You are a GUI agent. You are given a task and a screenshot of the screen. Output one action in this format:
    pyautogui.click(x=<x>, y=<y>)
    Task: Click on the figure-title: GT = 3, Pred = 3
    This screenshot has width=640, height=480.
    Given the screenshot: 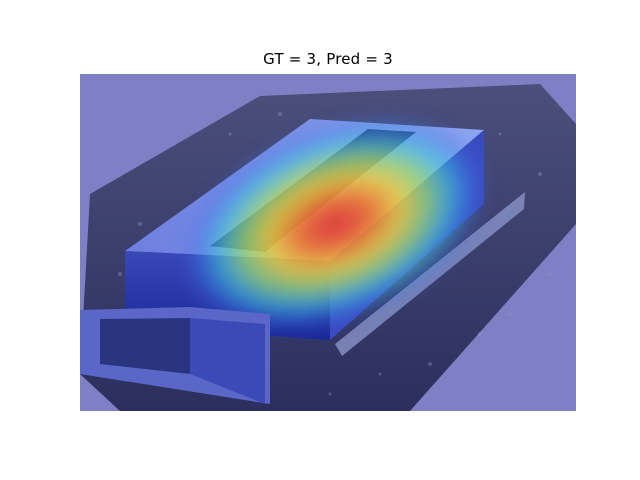 What is the action you would take?
    pyautogui.click(x=328, y=59)
    